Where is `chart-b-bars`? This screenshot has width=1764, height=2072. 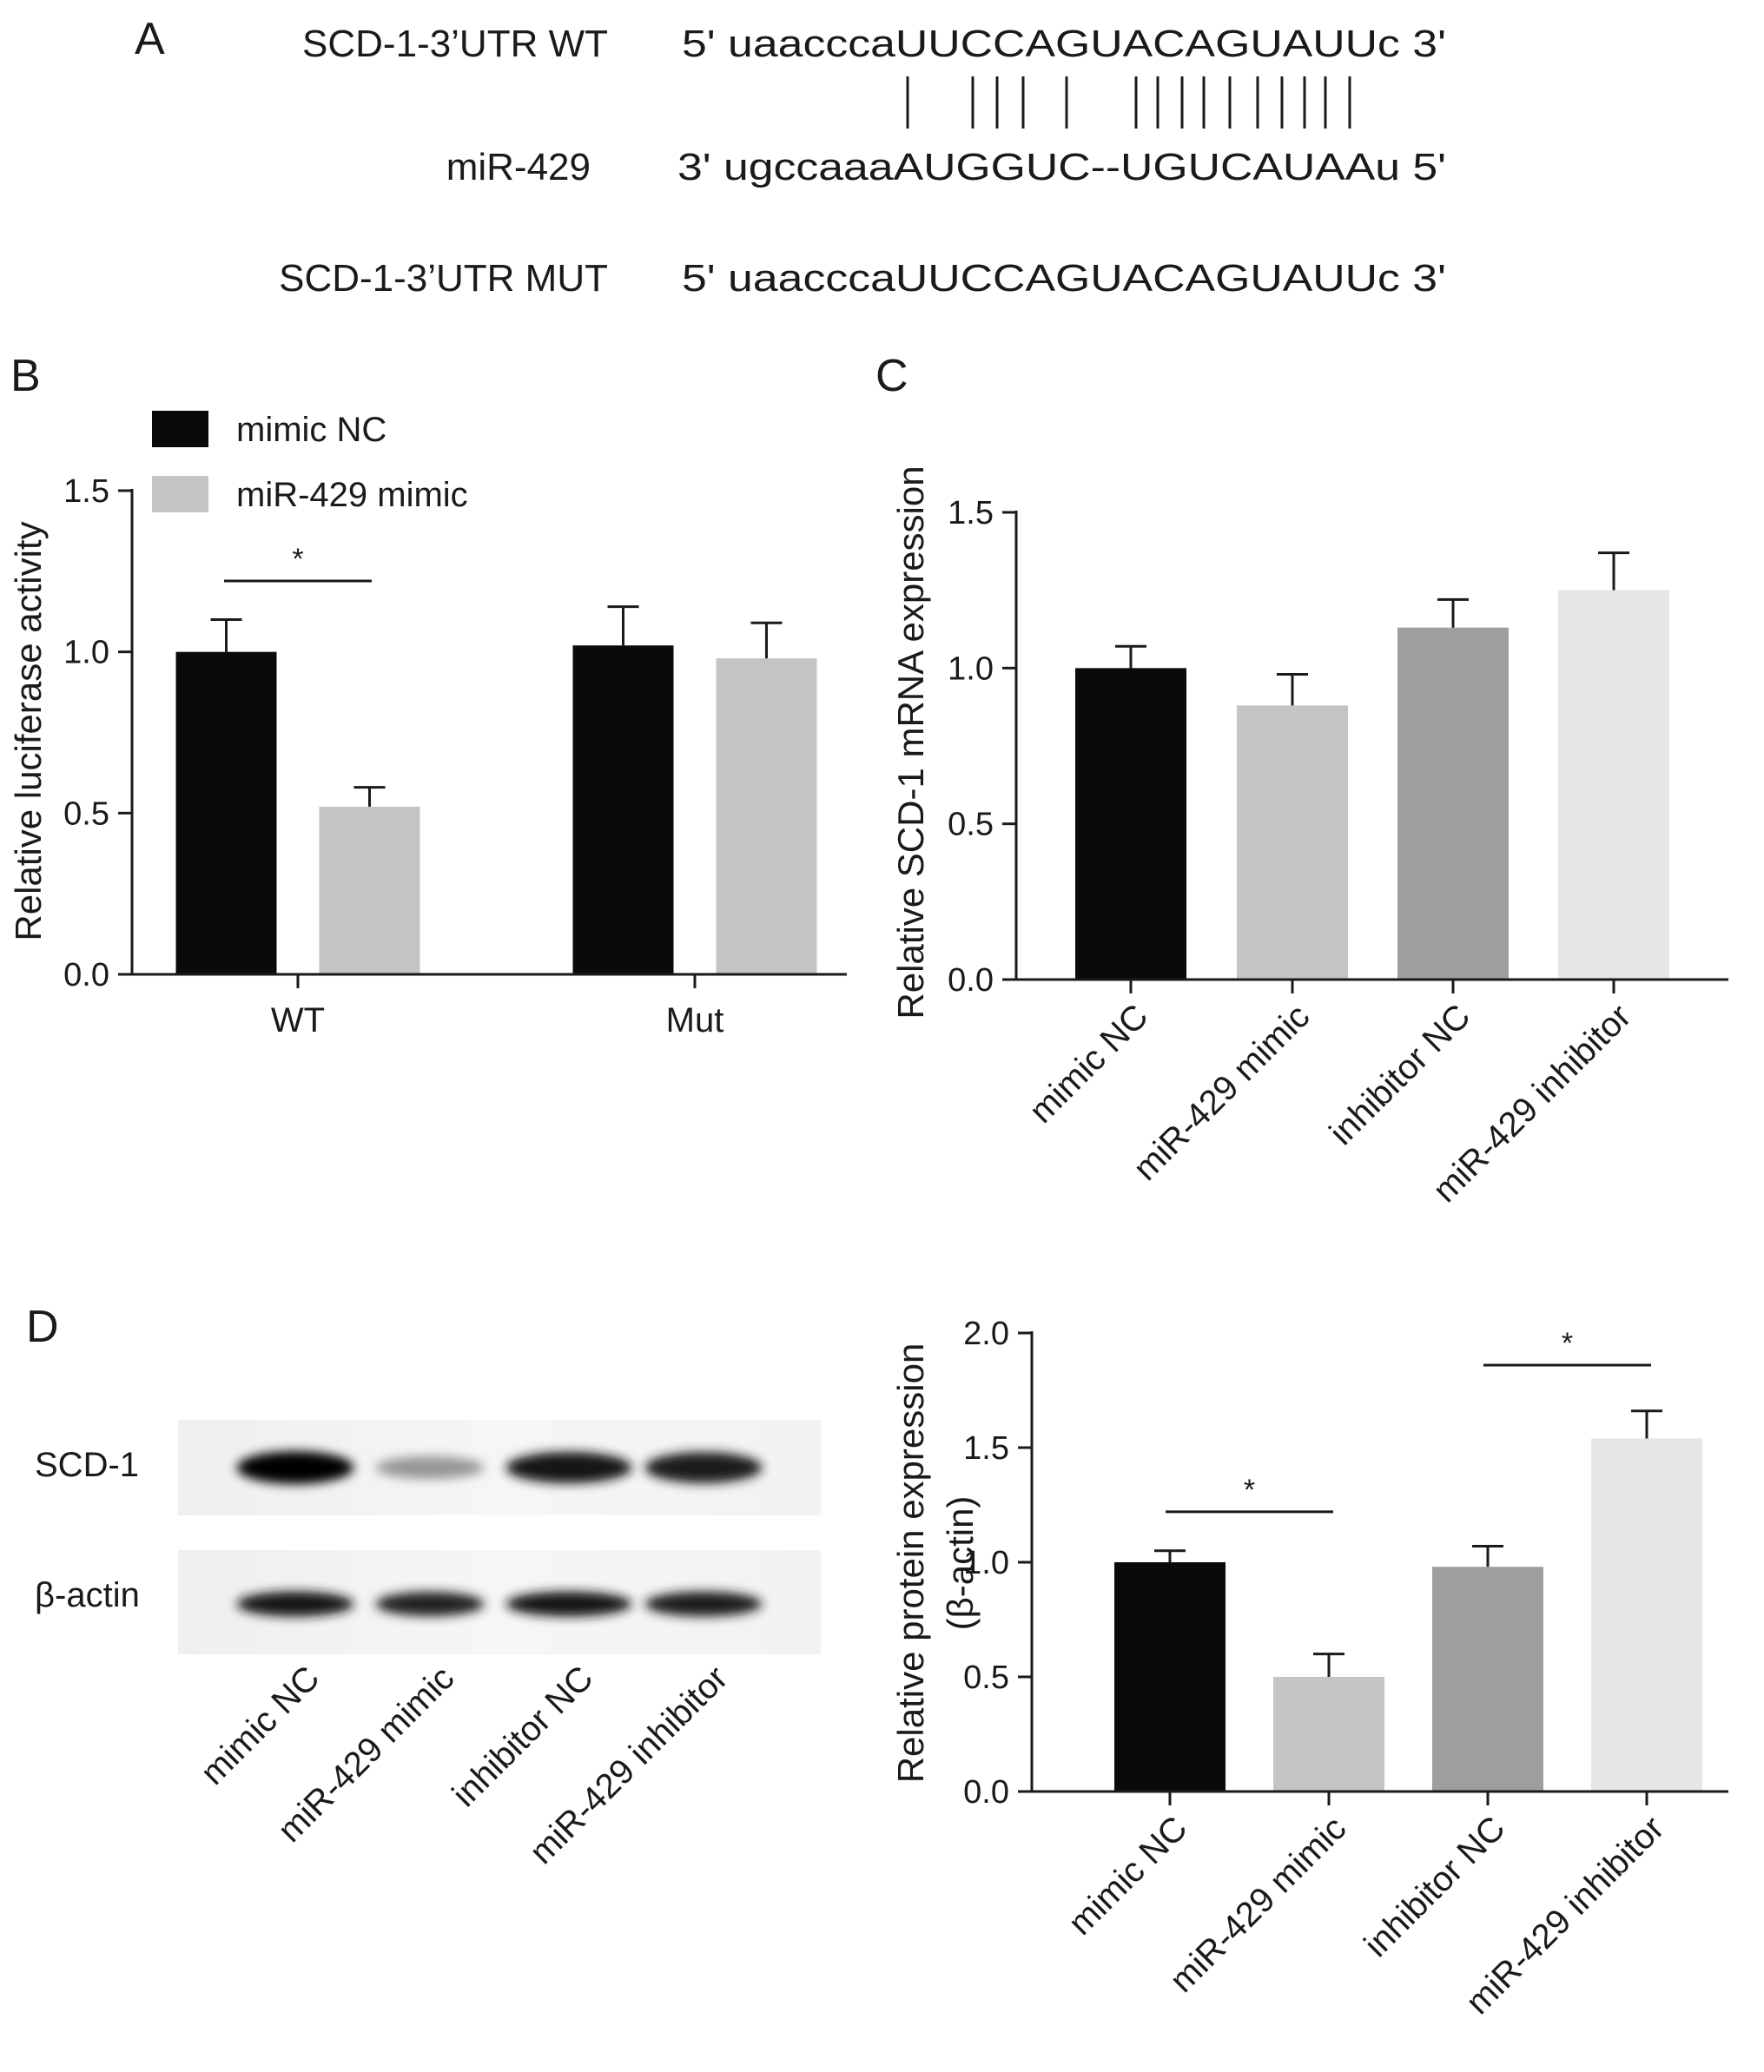
chart-b-bars is located at coordinates (496, 790).